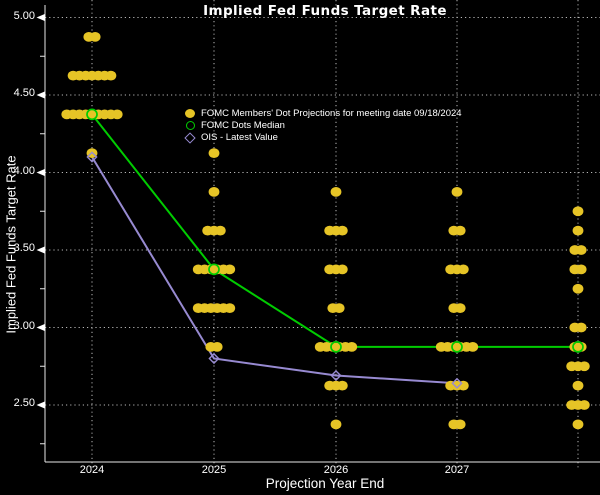  What do you see at coordinates (190, 126) in the screenshot?
I see `open-circle-icon` at bounding box center [190, 126].